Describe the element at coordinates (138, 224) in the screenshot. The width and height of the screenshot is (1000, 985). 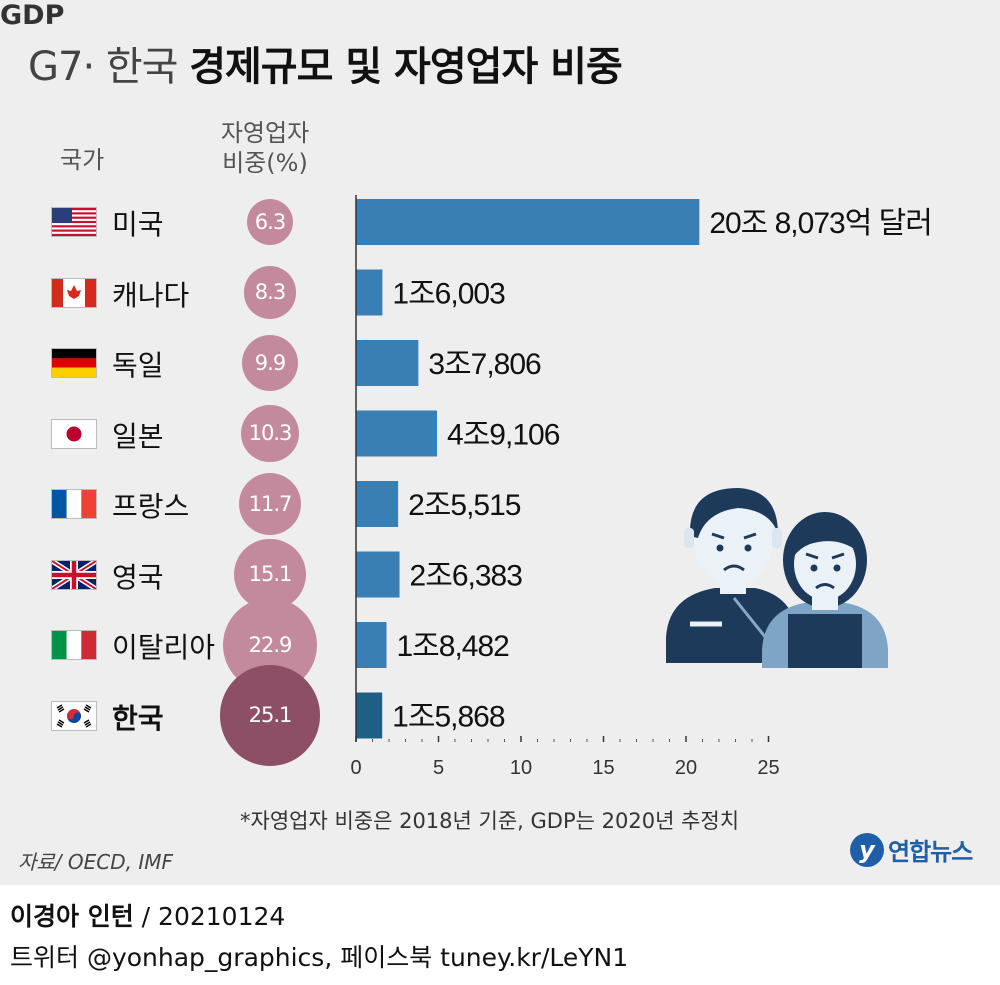
I see `country-label: 미국` at that location.